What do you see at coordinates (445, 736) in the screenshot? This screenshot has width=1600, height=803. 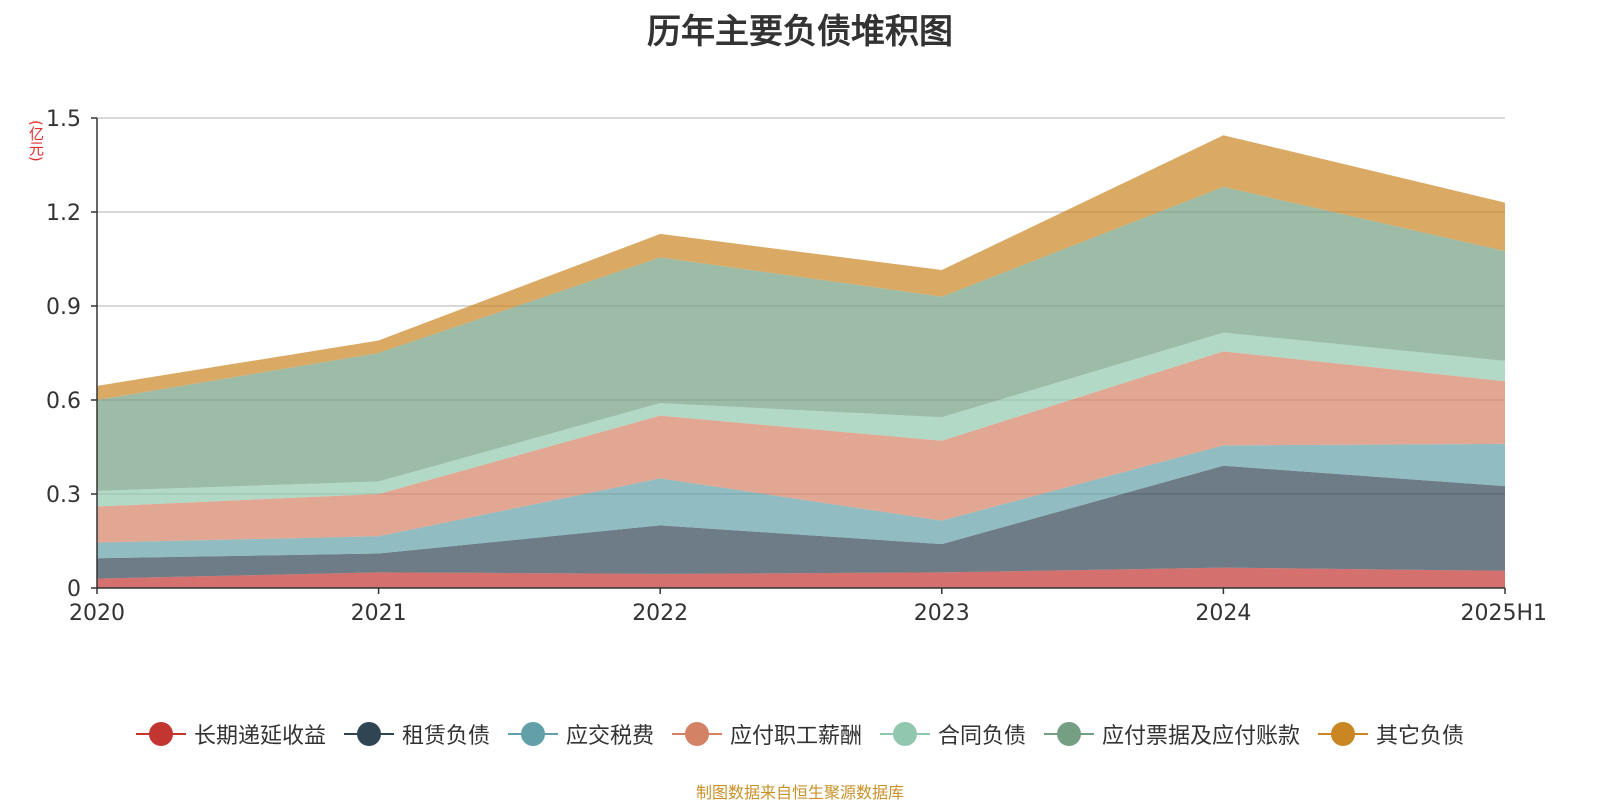 I see `legend-label: 租赁负债` at bounding box center [445, 736].